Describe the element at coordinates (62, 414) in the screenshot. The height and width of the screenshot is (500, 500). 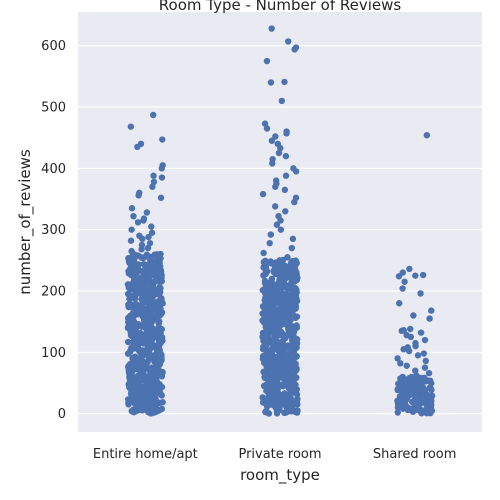
I see `y-tick-label: 0` at that location.